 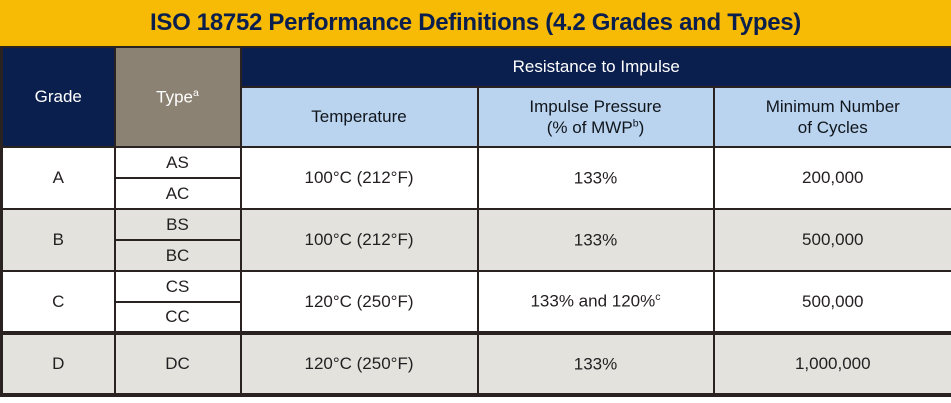 I want to click on grade-d-cell: D, so click(x=58, y=363).